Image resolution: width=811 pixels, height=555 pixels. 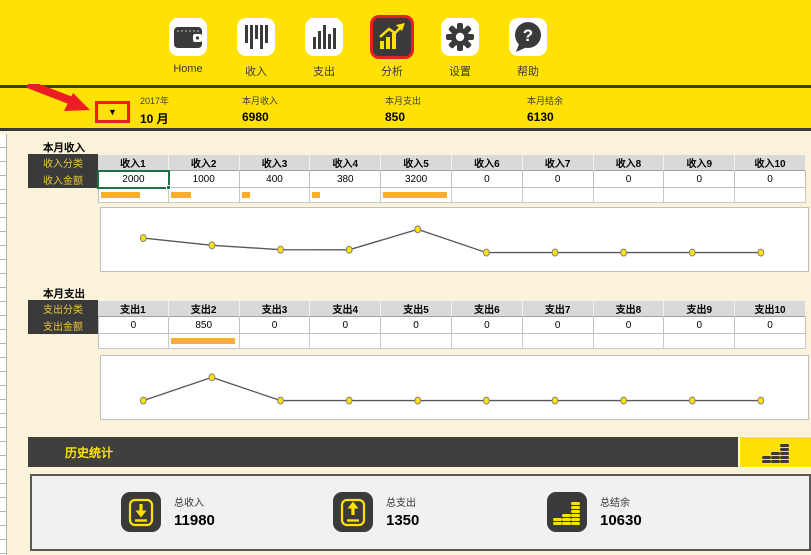 What do you see at coordinates (168, 187) in the screenshot?
I see `selection-handle` at bounding box center [168, 187].